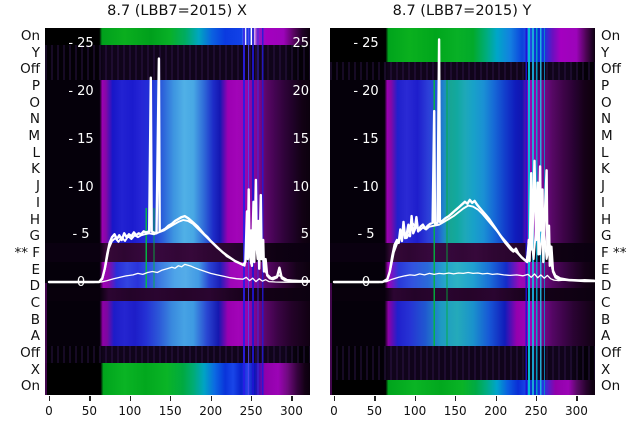 The width and height of the screenshot is (640, 440). What do you see at coordinates (49, 411) in the screenshot?
I see `x-tick-label-0-0: 0` at bounding box center [49, 411].